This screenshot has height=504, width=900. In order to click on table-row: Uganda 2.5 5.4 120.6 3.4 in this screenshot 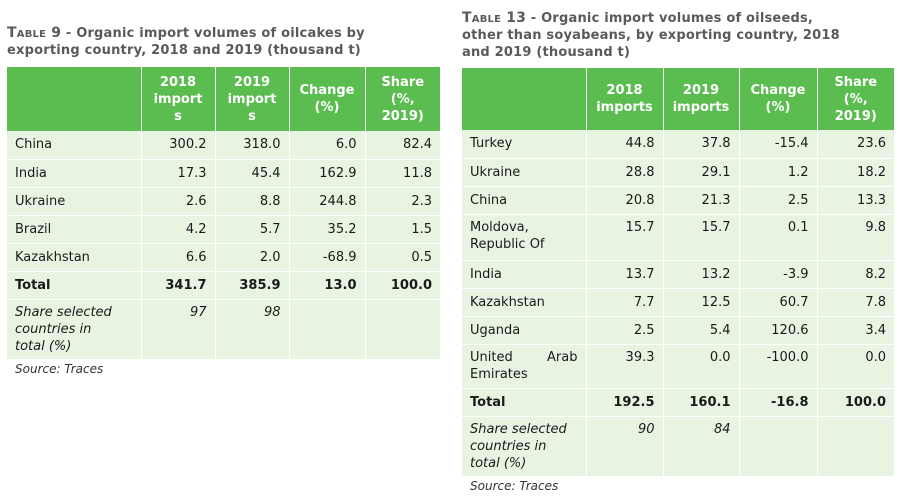, I will do `click(678, 330)`.